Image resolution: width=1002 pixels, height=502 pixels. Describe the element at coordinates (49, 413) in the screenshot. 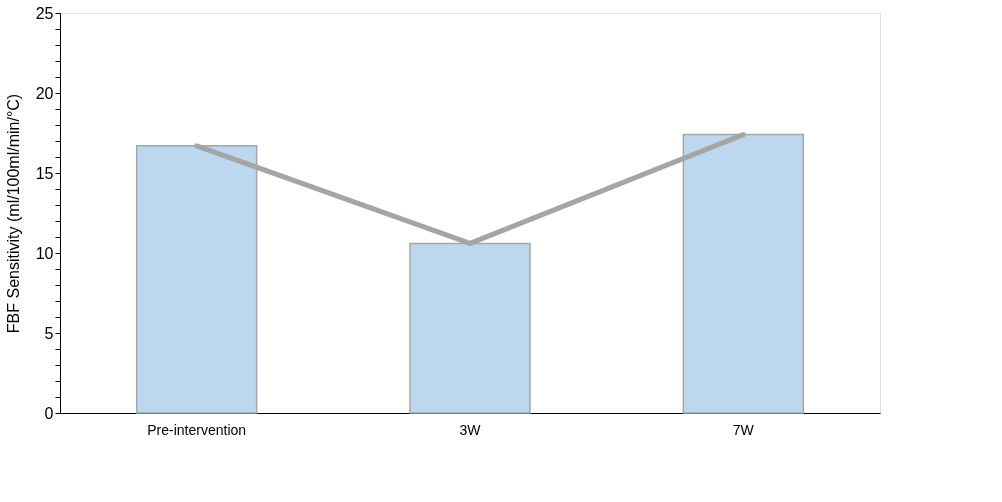

I see `y-tick-label: 0` at that location.